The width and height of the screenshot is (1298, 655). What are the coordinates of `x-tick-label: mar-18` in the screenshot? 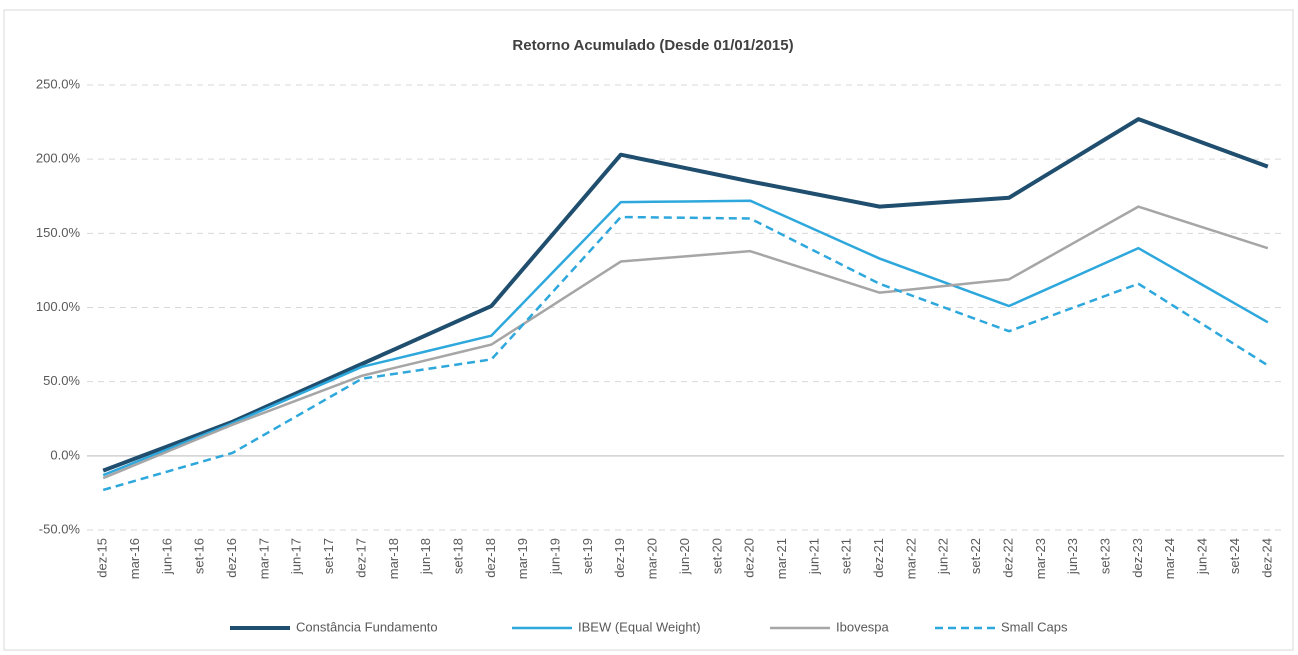 It's located at (393, 558).